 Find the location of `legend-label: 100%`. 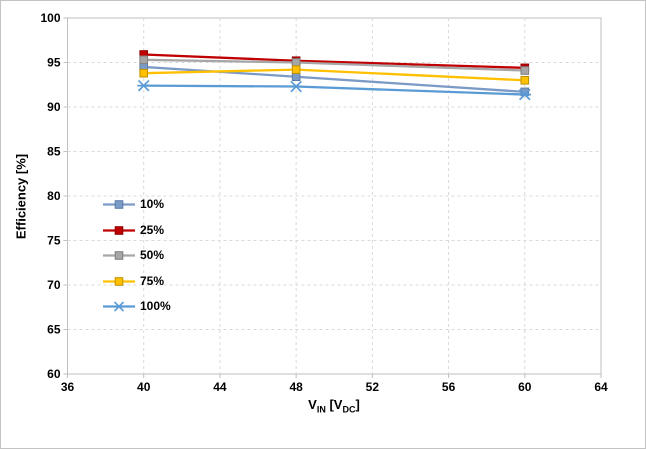

legend-label: 100% is located at coordinates (155, 306).